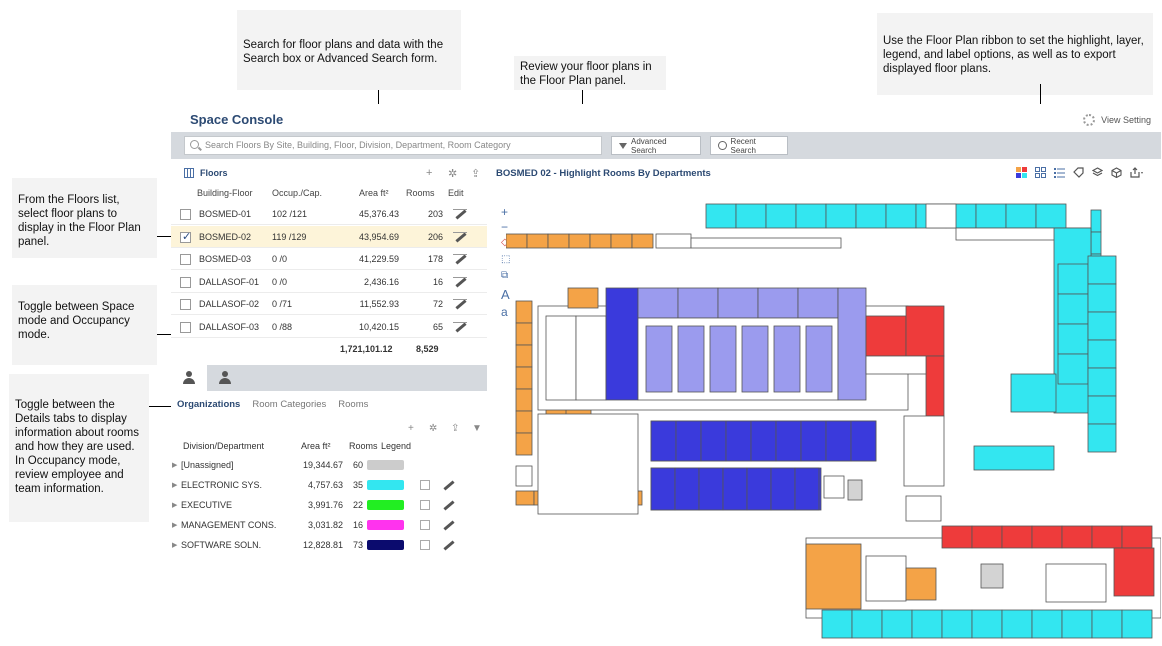  Describe the element at coordinates (329, 282) in the screenshot. I see `floor-row: DALLASOF-01 0 /0 2,436.16 16` at that location.